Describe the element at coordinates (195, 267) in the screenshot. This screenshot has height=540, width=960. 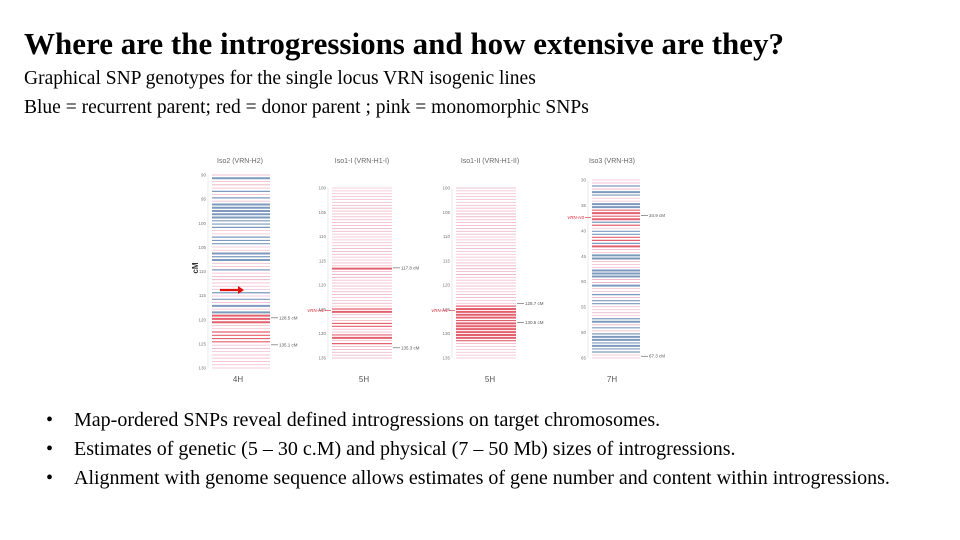
I see `y-axis-label: cM` at that location.